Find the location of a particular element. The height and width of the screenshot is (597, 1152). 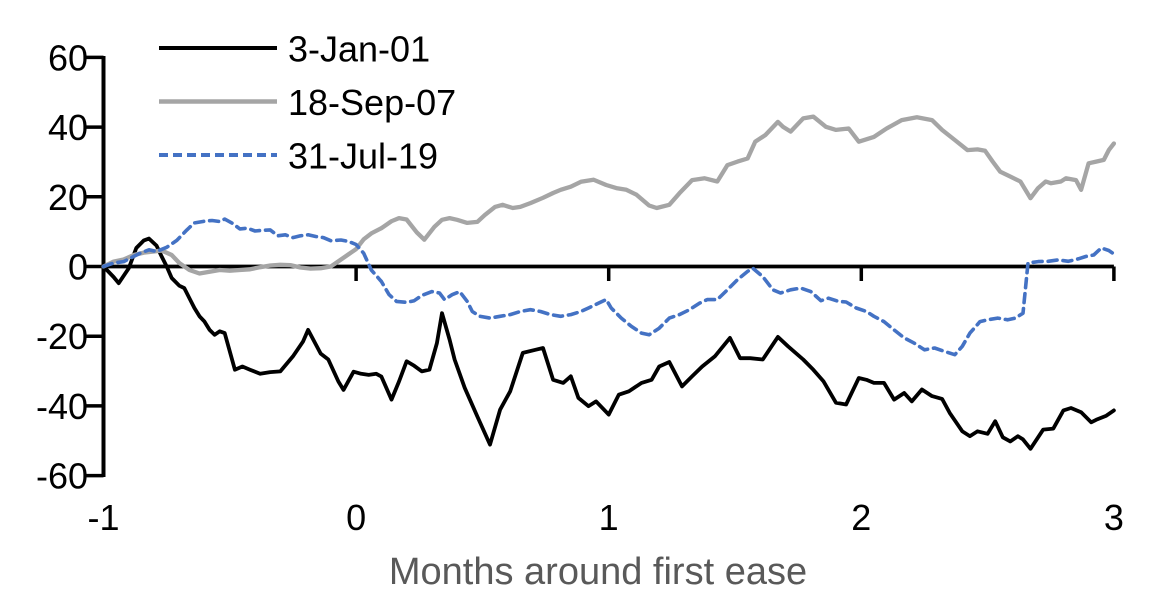

legend-label: 31-Jul-19 is located at coordinates (363, 156).